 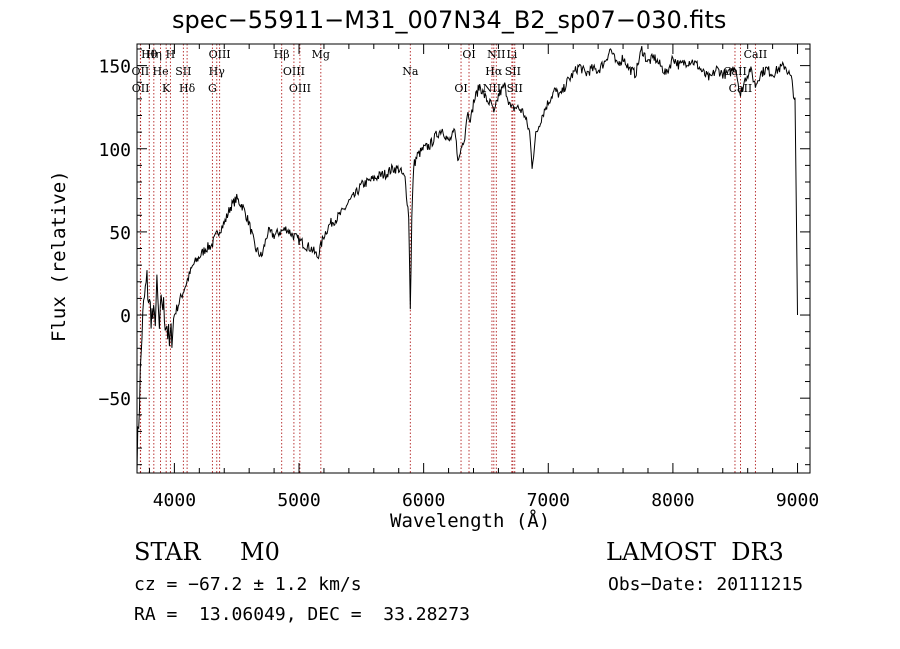 What do you see at coordinates (248, 584) in the screenshot?
I see `redshift-text: cz = −67.2 ± 1.2 km/s` at bounding box center [248, 584].